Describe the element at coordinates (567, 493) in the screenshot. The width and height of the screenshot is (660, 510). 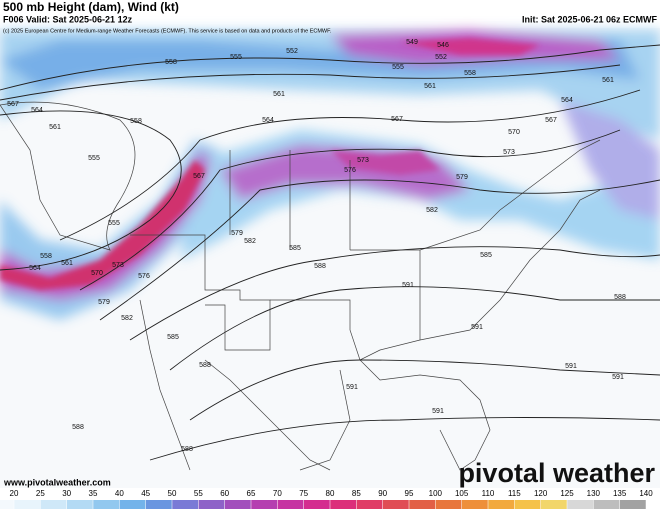
I see `colorbar-label: 125` at that location.